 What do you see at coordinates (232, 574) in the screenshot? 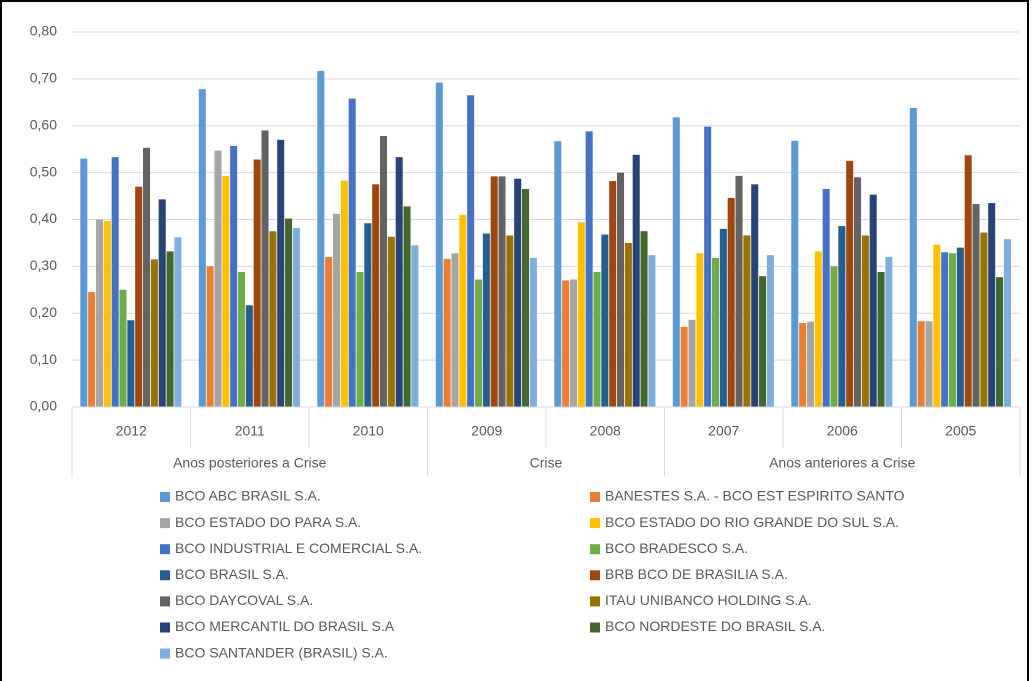
I see `legend-label: BCO BRASIL S.A.` at bounding box center [232, 574].